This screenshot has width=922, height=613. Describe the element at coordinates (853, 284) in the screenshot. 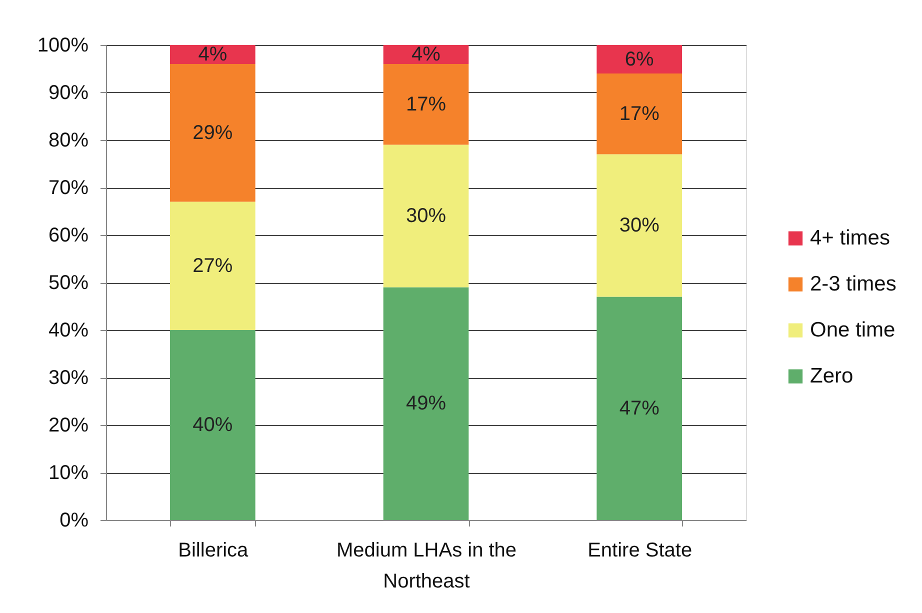

I see `legend-label: 2-3 times` at that location.